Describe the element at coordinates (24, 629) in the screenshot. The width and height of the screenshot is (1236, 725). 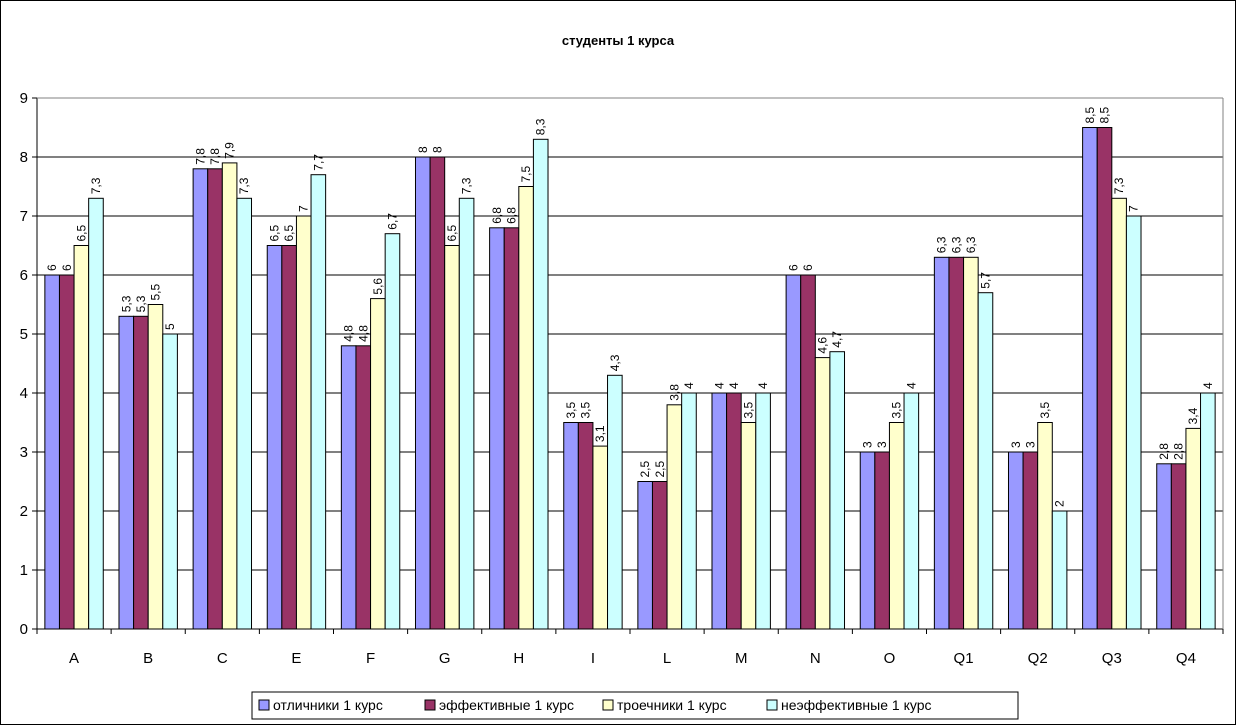
I see `y-tick-label: 0` at that location.